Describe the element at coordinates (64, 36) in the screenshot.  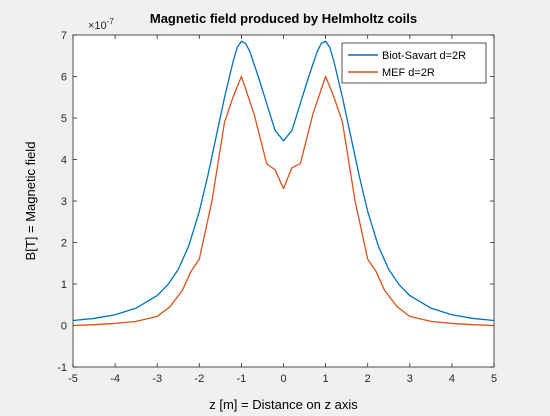
I see `y-tick-label: 7` at that location.